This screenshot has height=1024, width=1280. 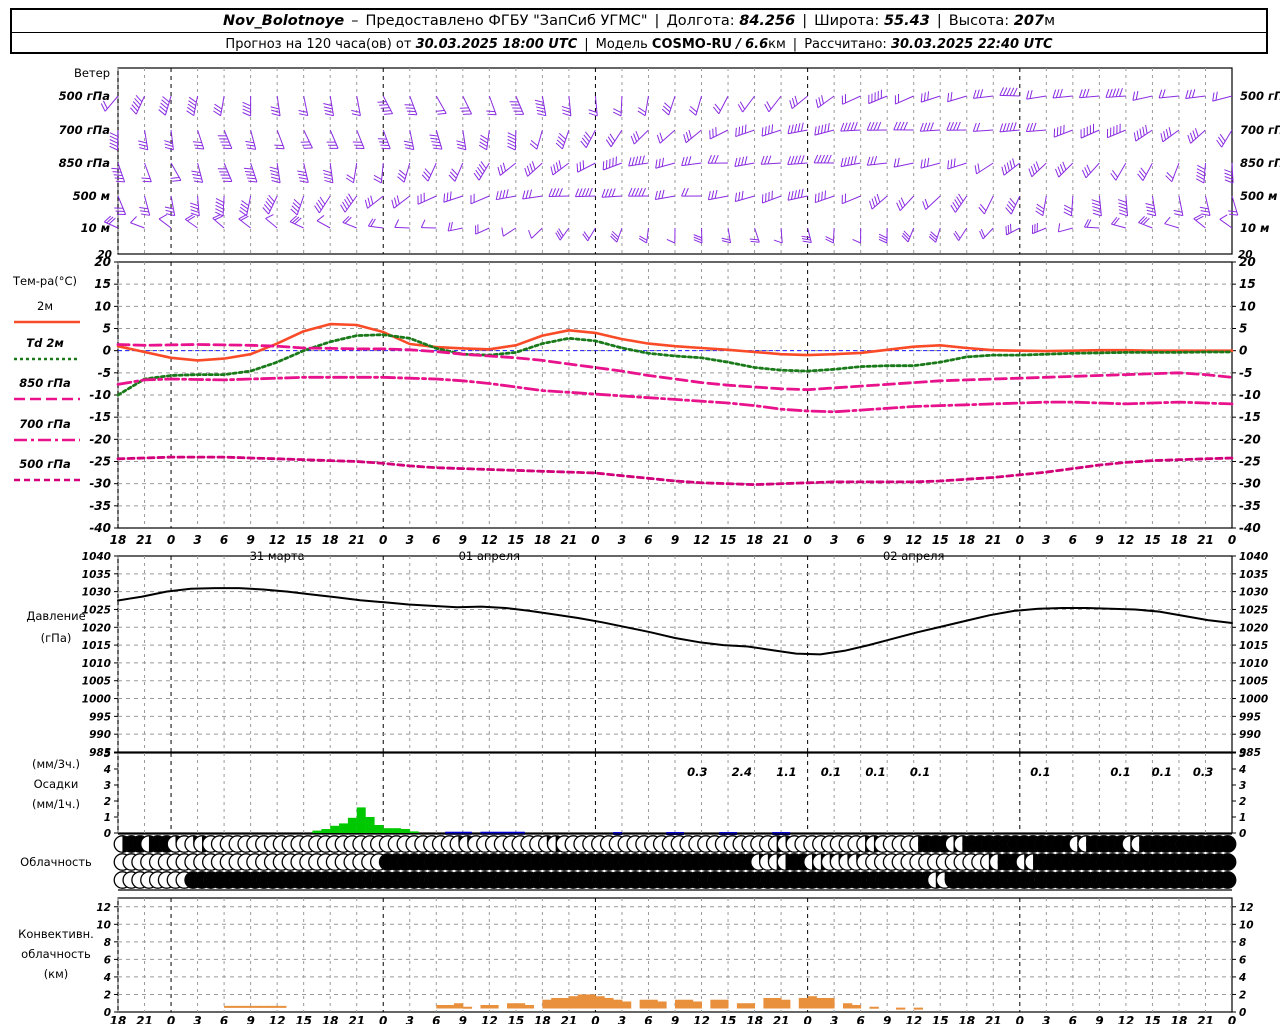 What do you see at coordinates (100, 417) in the screenshot?
I see `temperature-ytick-label-left: -15` at bounding box center [100, 417].